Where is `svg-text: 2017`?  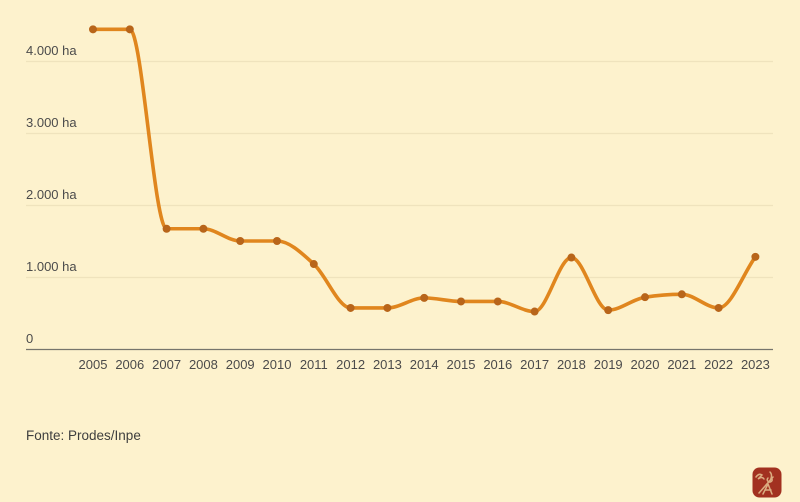 svg-text: 2017 is located at coordinates (534, 364).